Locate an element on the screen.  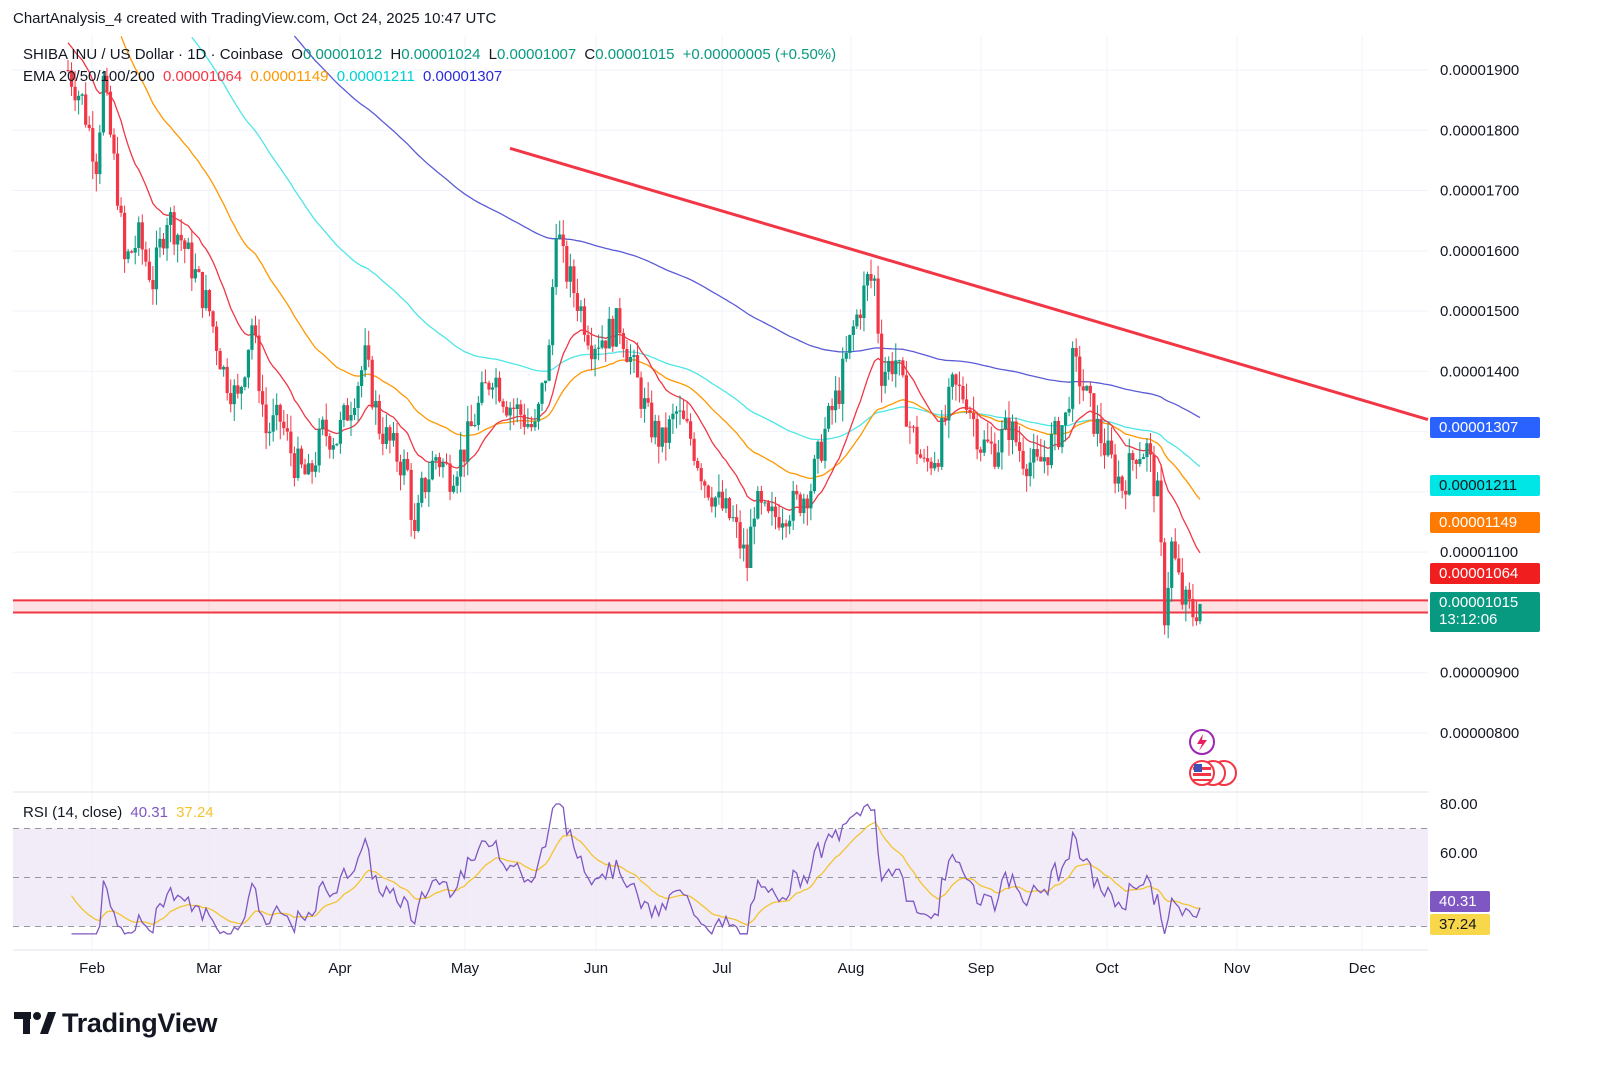
time-axis: Feb Mar Apr May Jun Jul Aug Sep Oct Nov Dec is located at coordinates (727, 968).